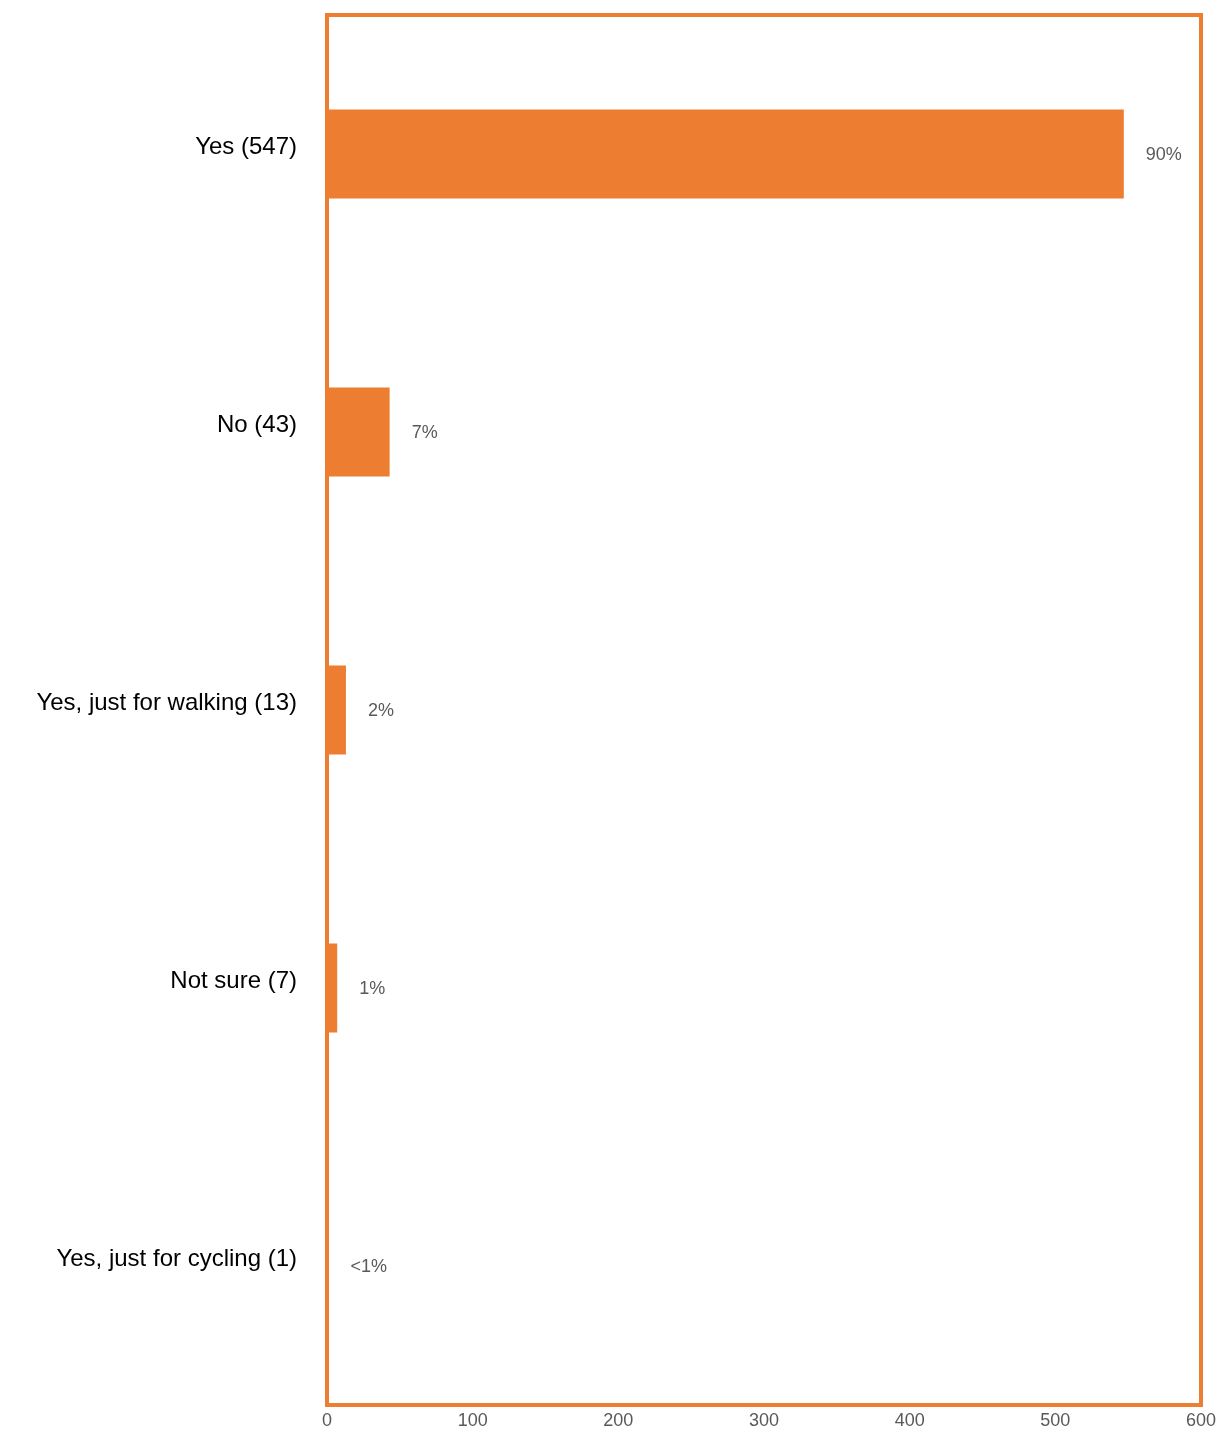 This screenshot has width=1231, height=1450. I want to click on x-tick-label: 600, so click(1201, 1419).